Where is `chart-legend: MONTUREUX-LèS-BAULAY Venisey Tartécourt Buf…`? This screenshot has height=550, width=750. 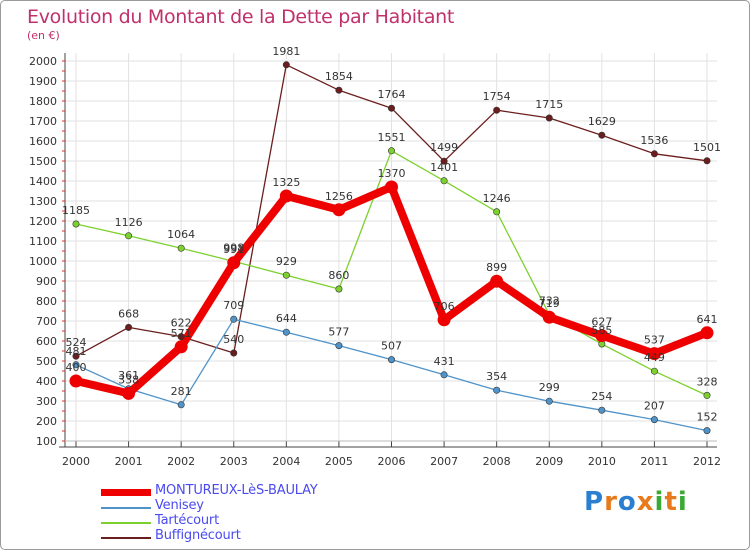 chart-legend: MONTUREUX-LèS-BAULAY Venisey Tartécourt Buf… is located at coordinates (261, 514).